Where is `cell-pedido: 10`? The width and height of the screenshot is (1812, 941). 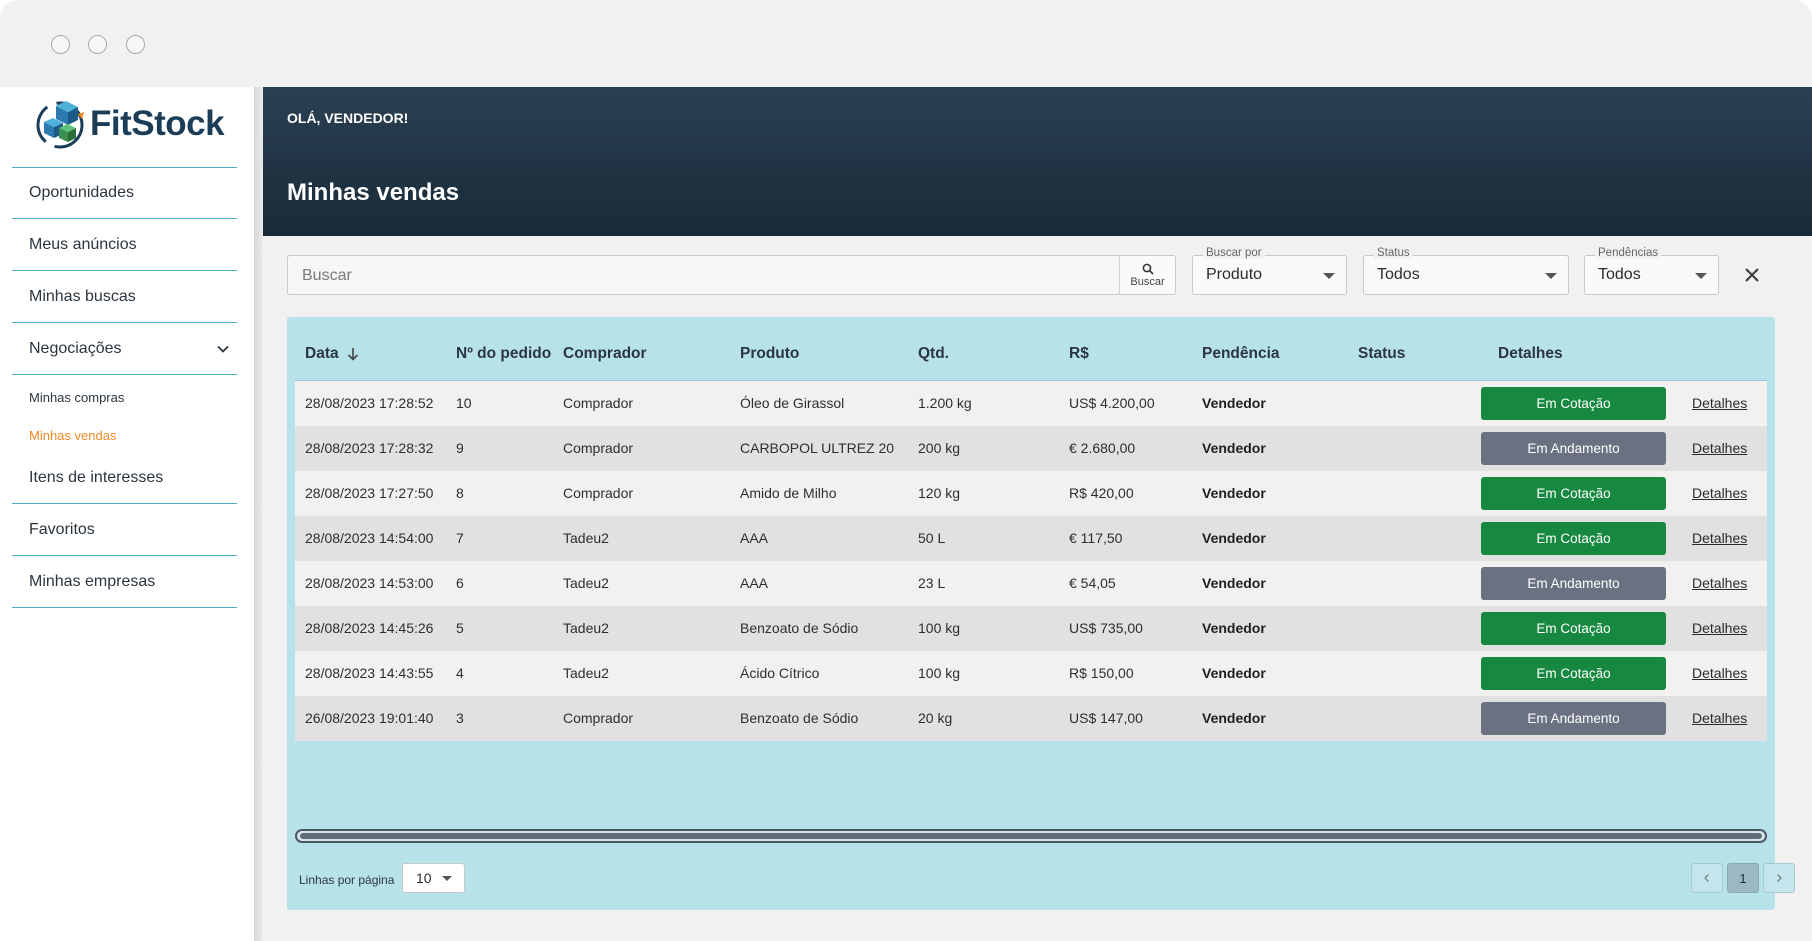
cell-pedido: 10 is located at coordinates (464, 403).